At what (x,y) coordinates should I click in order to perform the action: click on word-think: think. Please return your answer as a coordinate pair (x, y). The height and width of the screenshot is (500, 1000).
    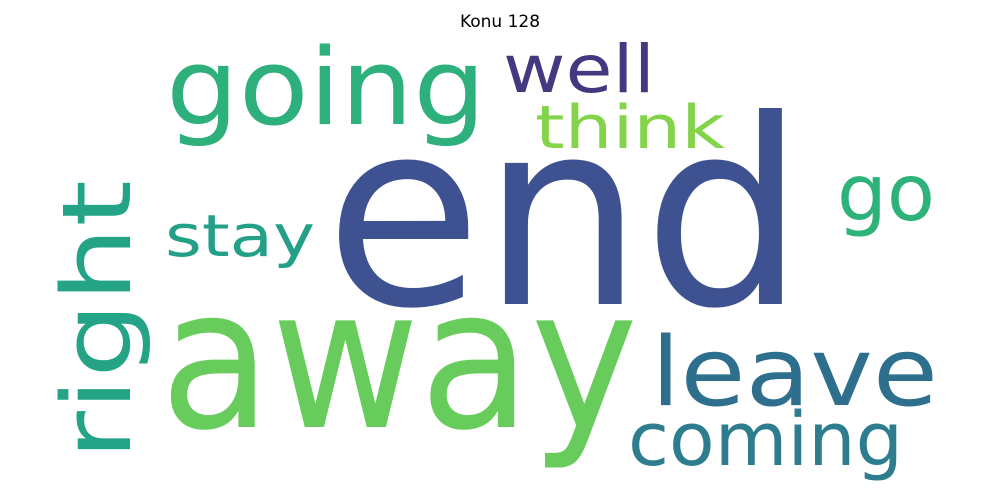
    Looking at the image, I should click on (630, 128).